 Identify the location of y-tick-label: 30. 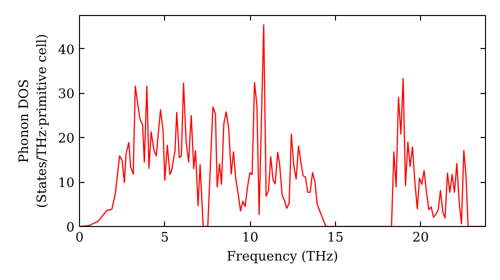
(66, 94).